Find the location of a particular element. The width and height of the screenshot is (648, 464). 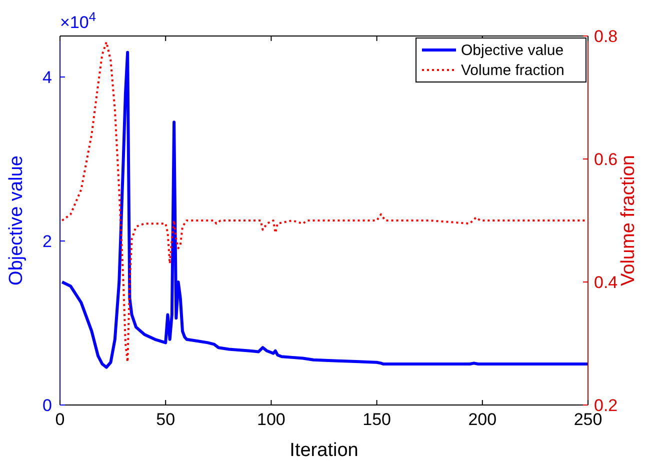

legend-label: Objective value is located at coordinates (512, 50).